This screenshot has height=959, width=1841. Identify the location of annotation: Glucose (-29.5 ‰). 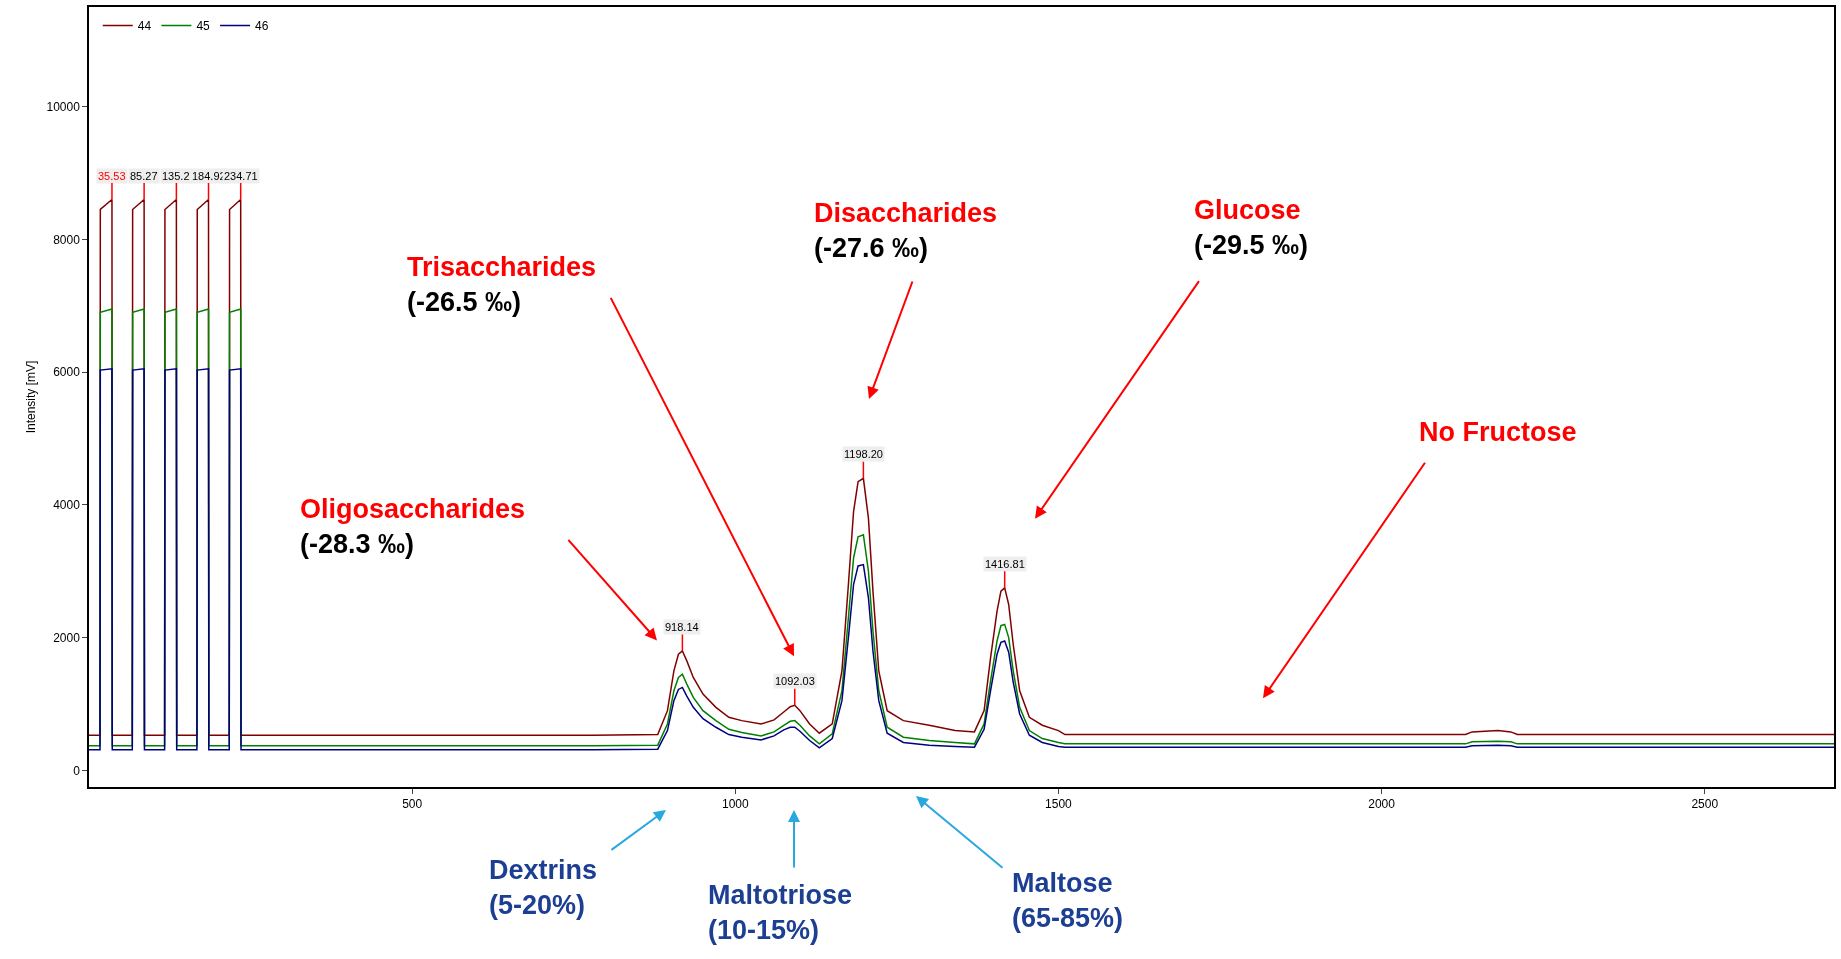
(1251, 228).